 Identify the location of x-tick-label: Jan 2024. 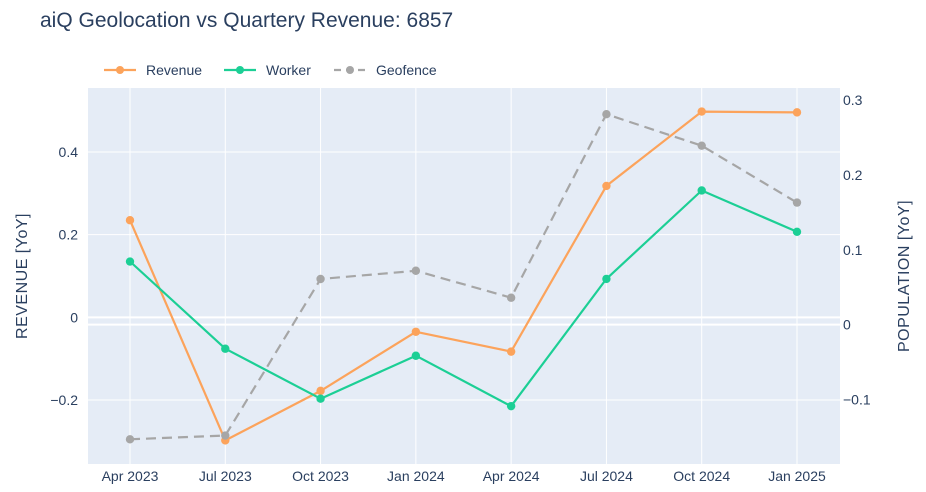
(416, 476).